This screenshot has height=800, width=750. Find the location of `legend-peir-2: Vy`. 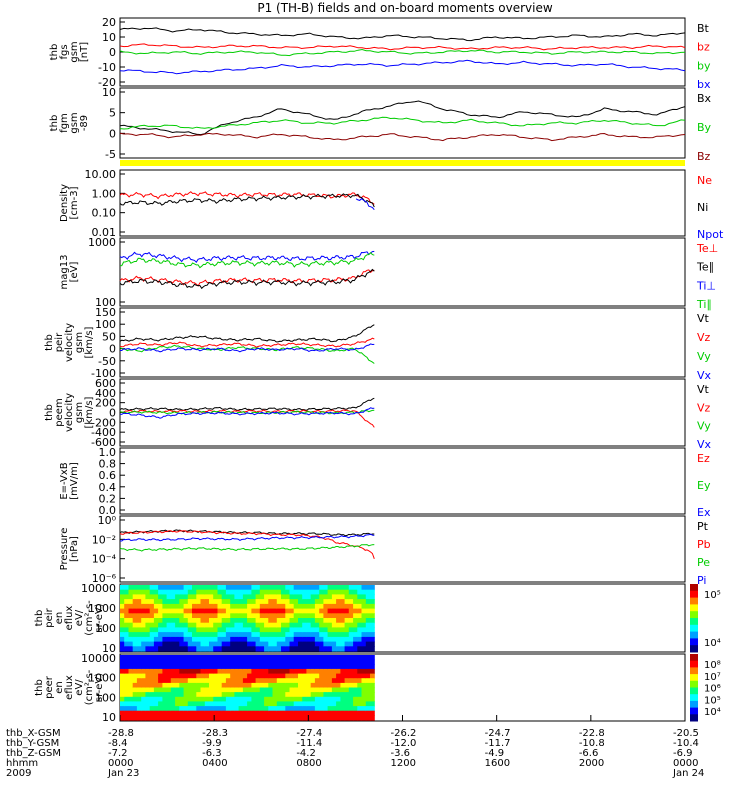

legend-peir-2: Vy is located at coordinates (704, 356).